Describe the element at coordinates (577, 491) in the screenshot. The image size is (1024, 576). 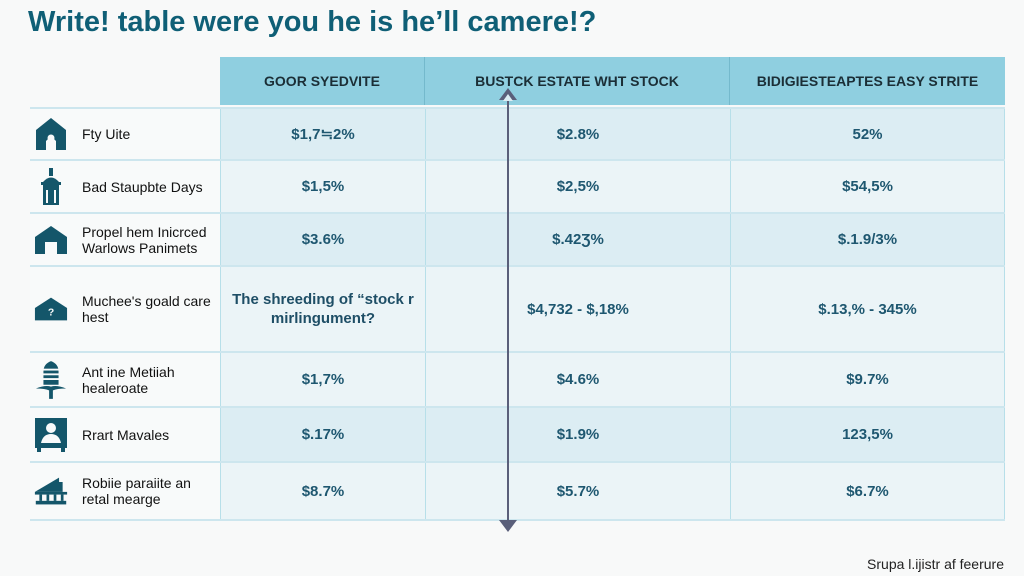
I see `value-cell: $5.7%` at that location.